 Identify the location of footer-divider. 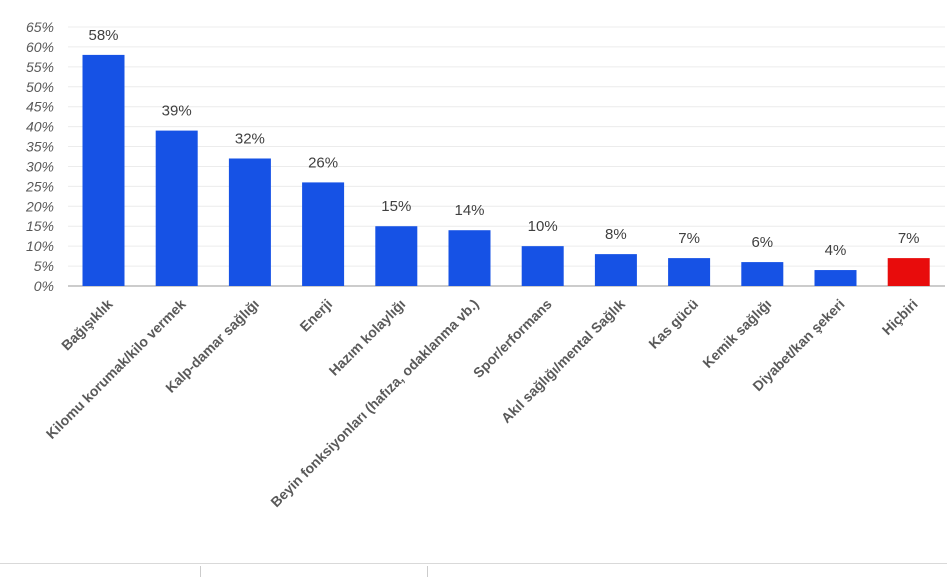
(473, 563).